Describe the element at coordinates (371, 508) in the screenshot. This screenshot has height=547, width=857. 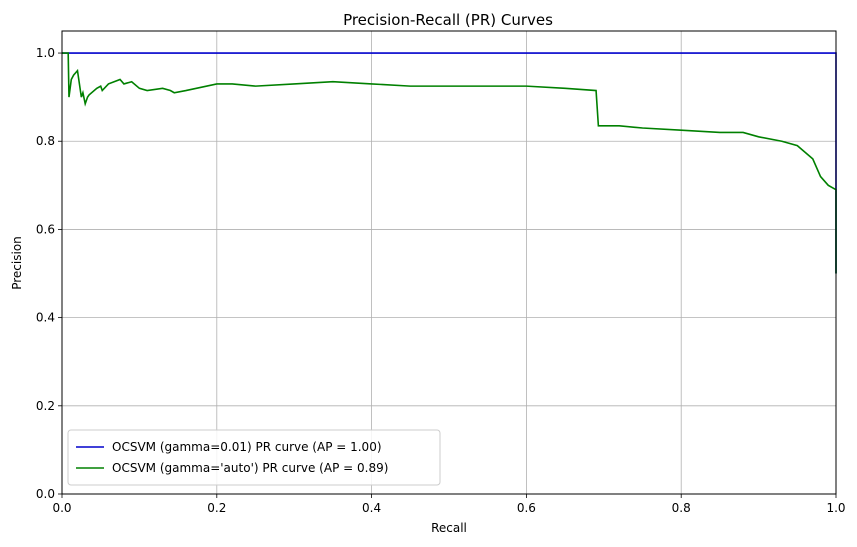
I see `x-tick-label: 0.4` at that location.